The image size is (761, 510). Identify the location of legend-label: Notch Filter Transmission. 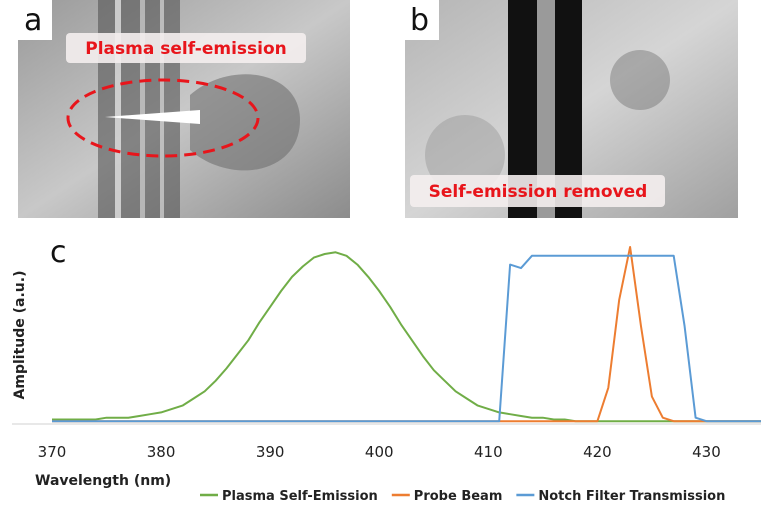
(631, 496).